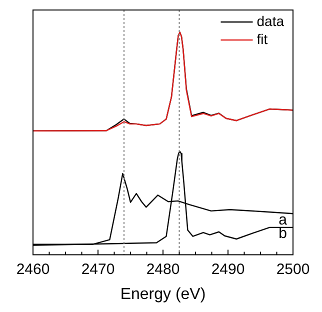  What do you see at coordinates (293, 269) in the screenshot?
I see `x-tick-label: 2500` at bounding box center [293, 269].